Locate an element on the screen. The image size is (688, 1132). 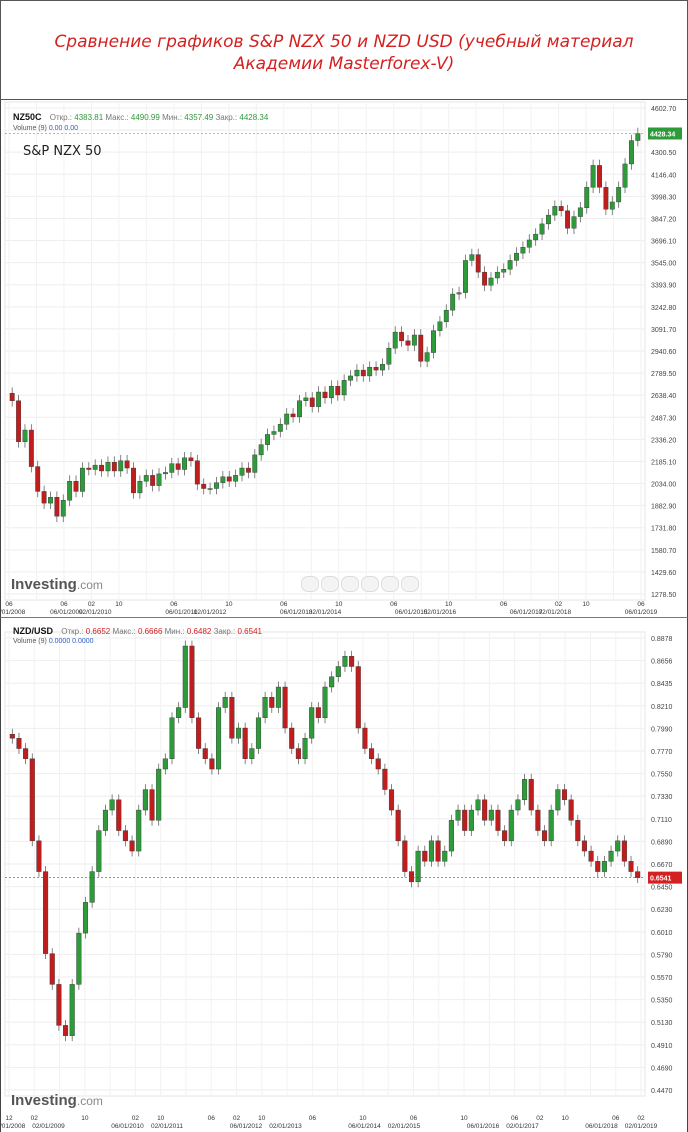
y-tick-label: 0.5790 is located at coordinates (662, 955).